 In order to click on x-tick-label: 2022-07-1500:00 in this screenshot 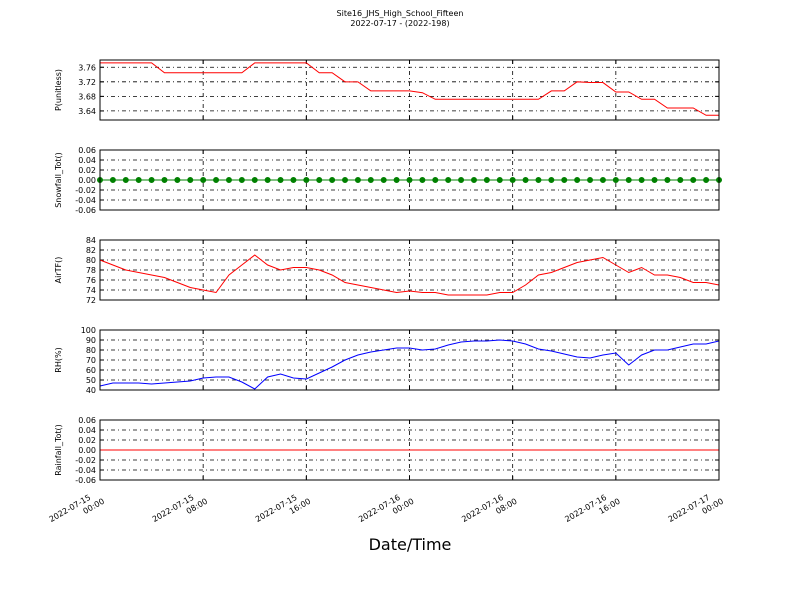, I will do `click(77, 510)`.